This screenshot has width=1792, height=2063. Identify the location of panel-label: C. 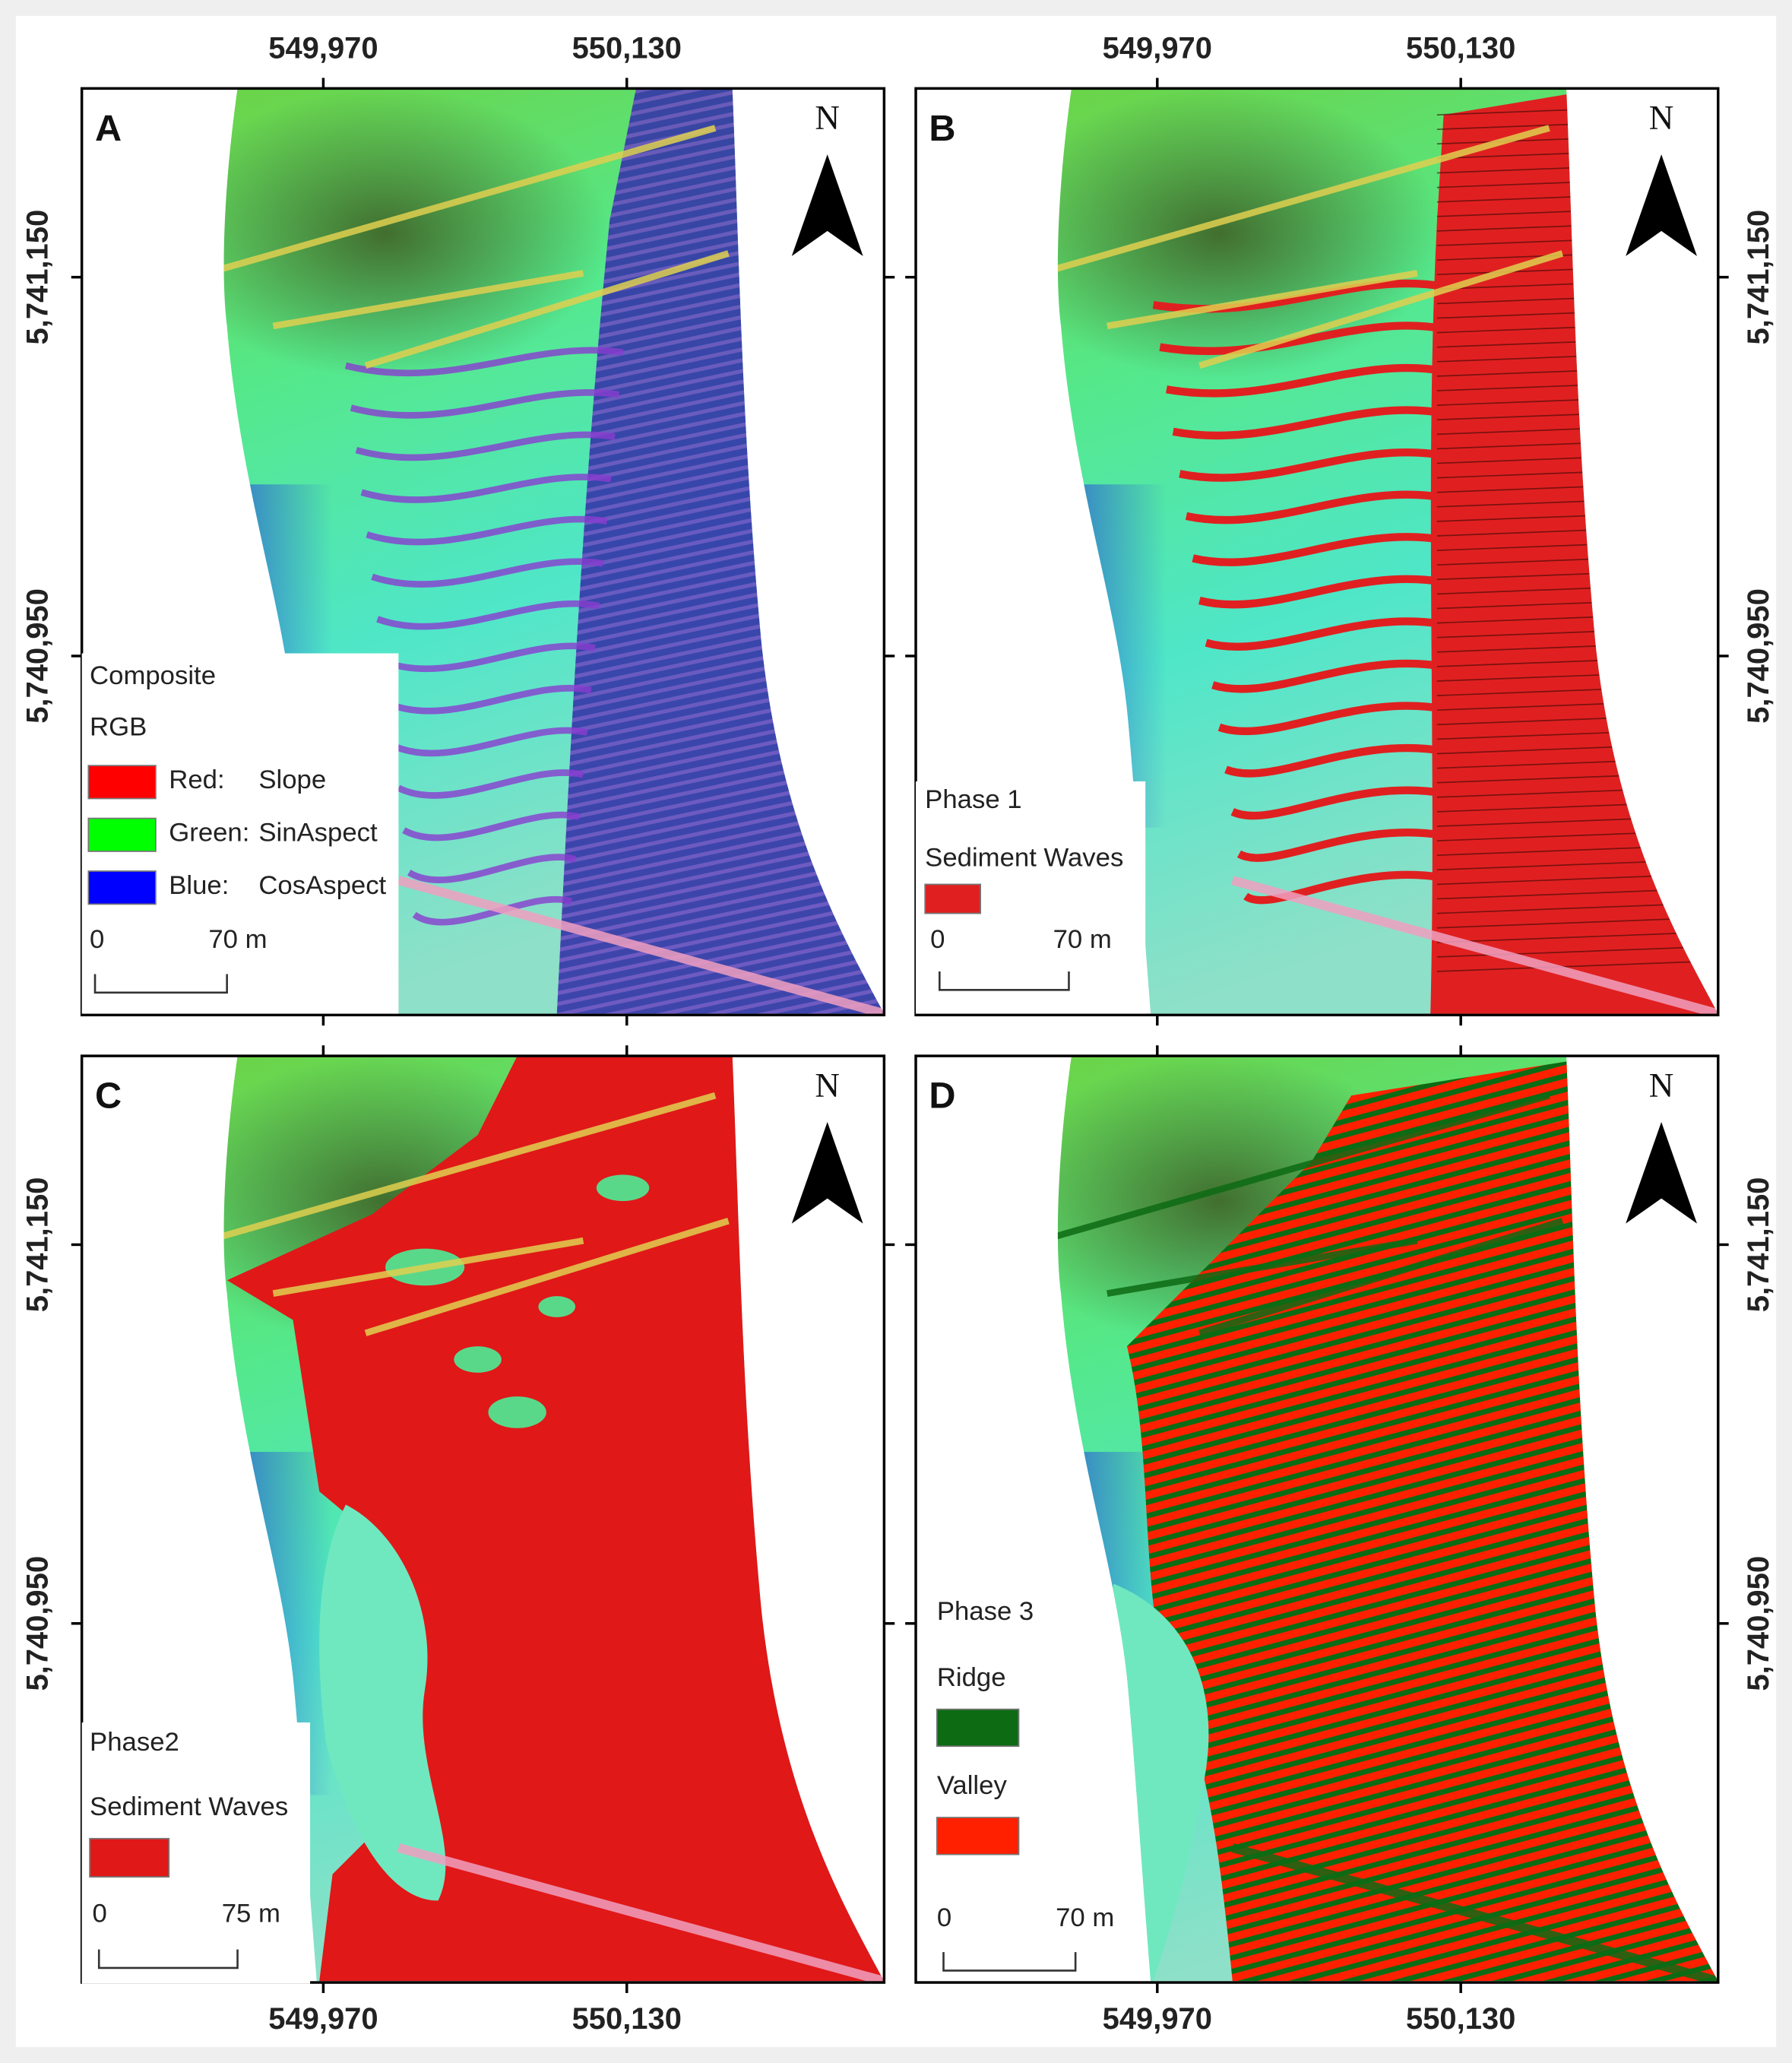
(108, 1096).